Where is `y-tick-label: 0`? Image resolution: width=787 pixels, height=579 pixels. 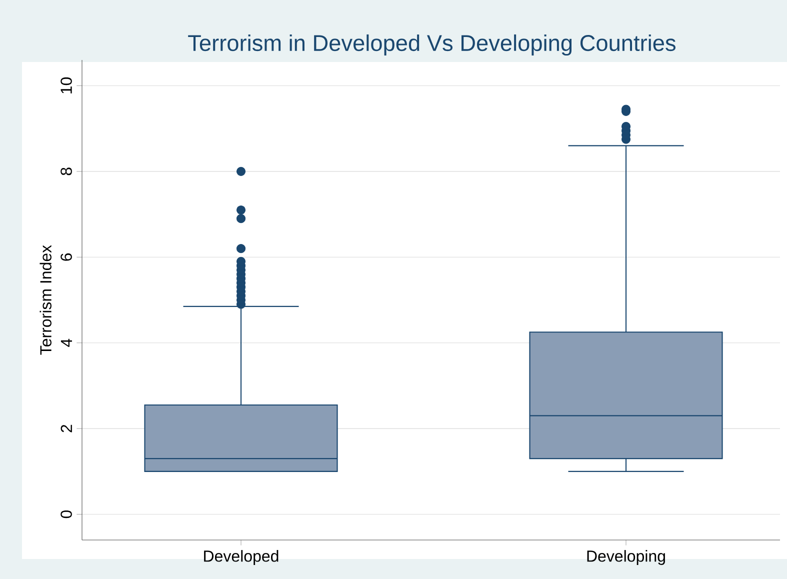
y-tick-label: 0 is located at coordinates (66, 514).